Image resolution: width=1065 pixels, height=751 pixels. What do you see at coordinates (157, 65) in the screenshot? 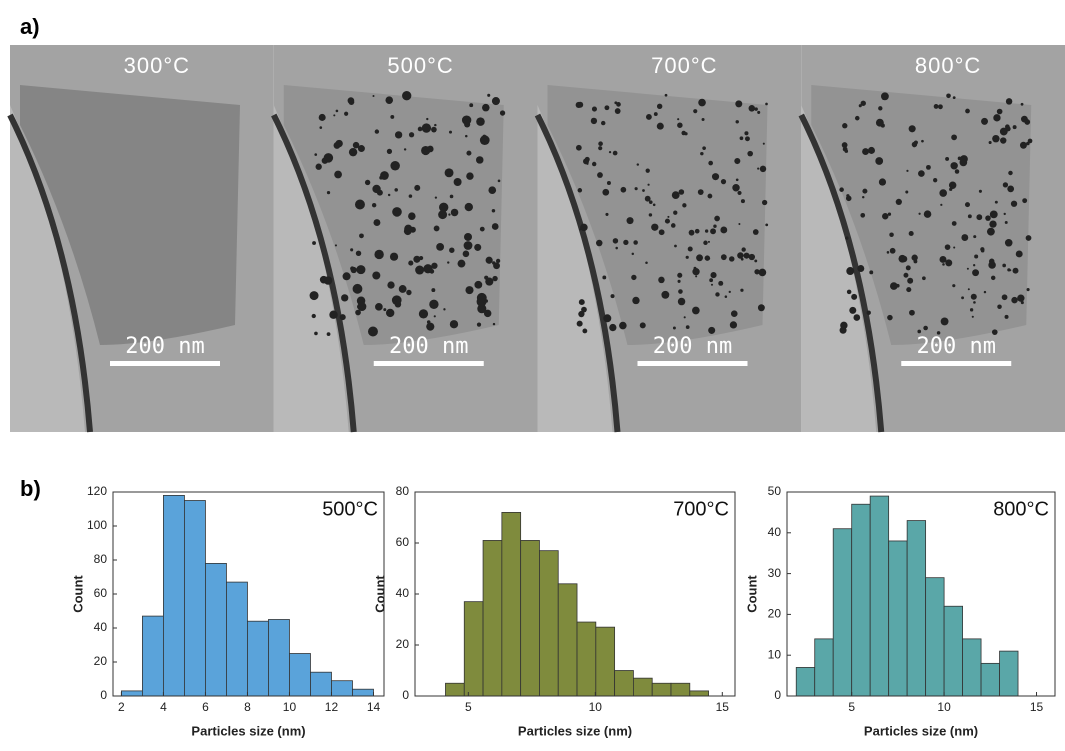
I see `temperature-label: 300°C` at bounding box center [157, 65].